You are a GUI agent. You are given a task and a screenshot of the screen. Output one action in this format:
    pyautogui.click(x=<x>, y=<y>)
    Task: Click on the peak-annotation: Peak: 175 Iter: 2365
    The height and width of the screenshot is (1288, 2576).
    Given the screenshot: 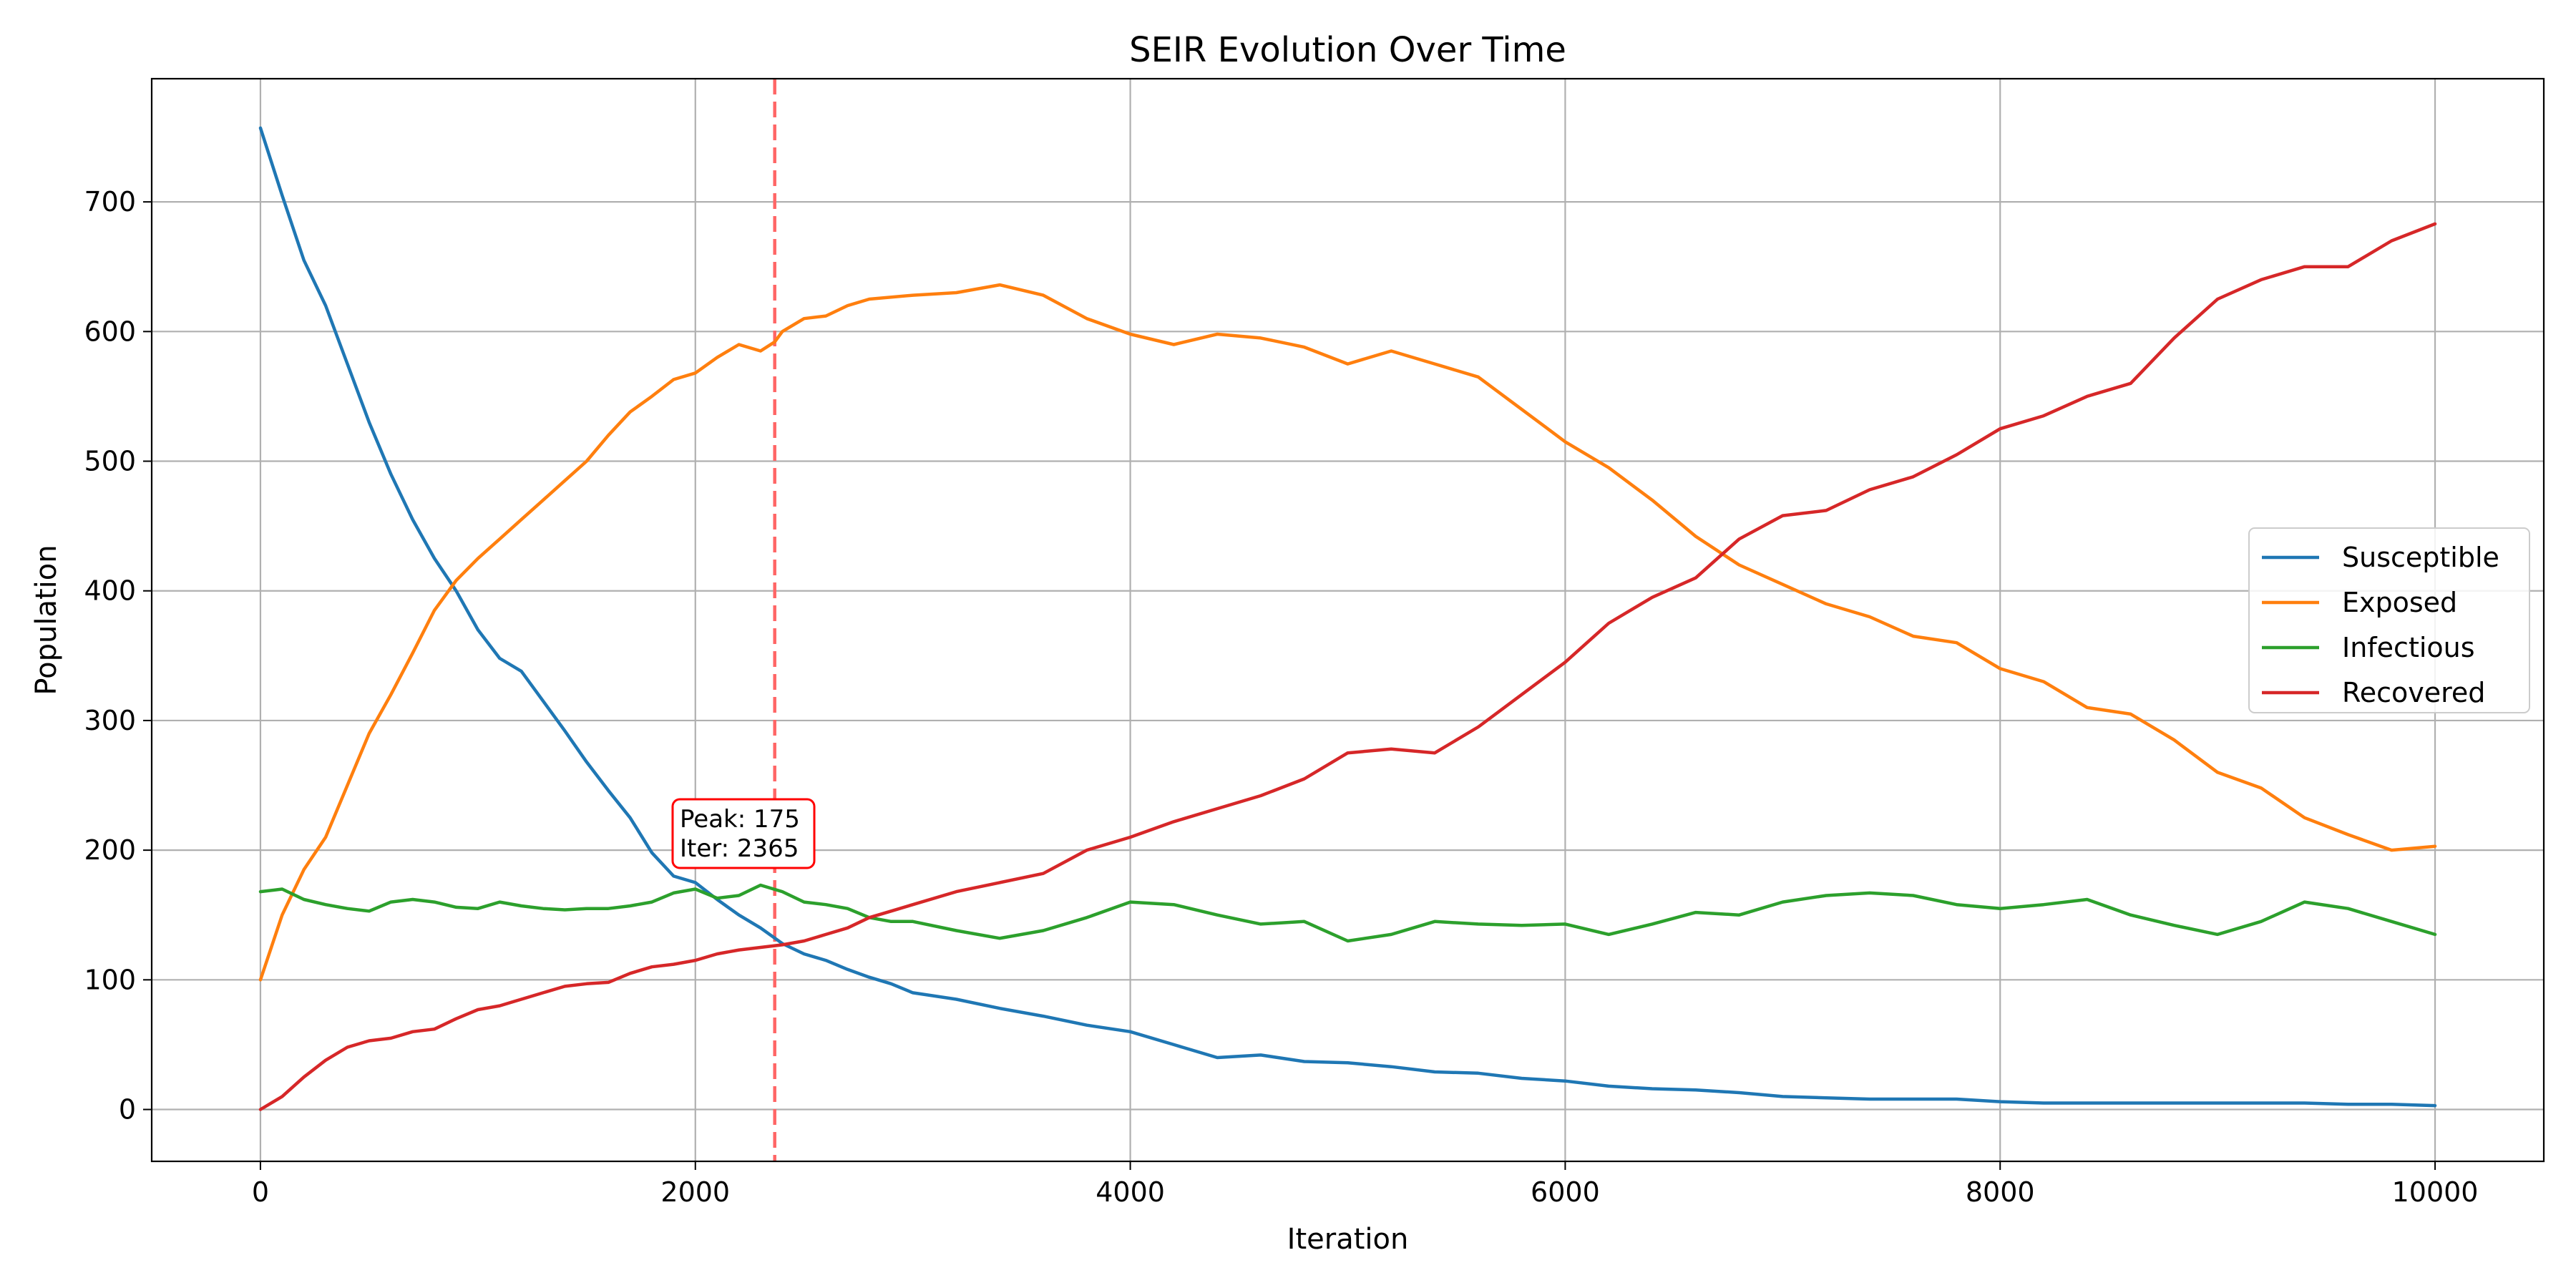 What is the action you would take?
    pyautogui.click(x=743, y=833)
    